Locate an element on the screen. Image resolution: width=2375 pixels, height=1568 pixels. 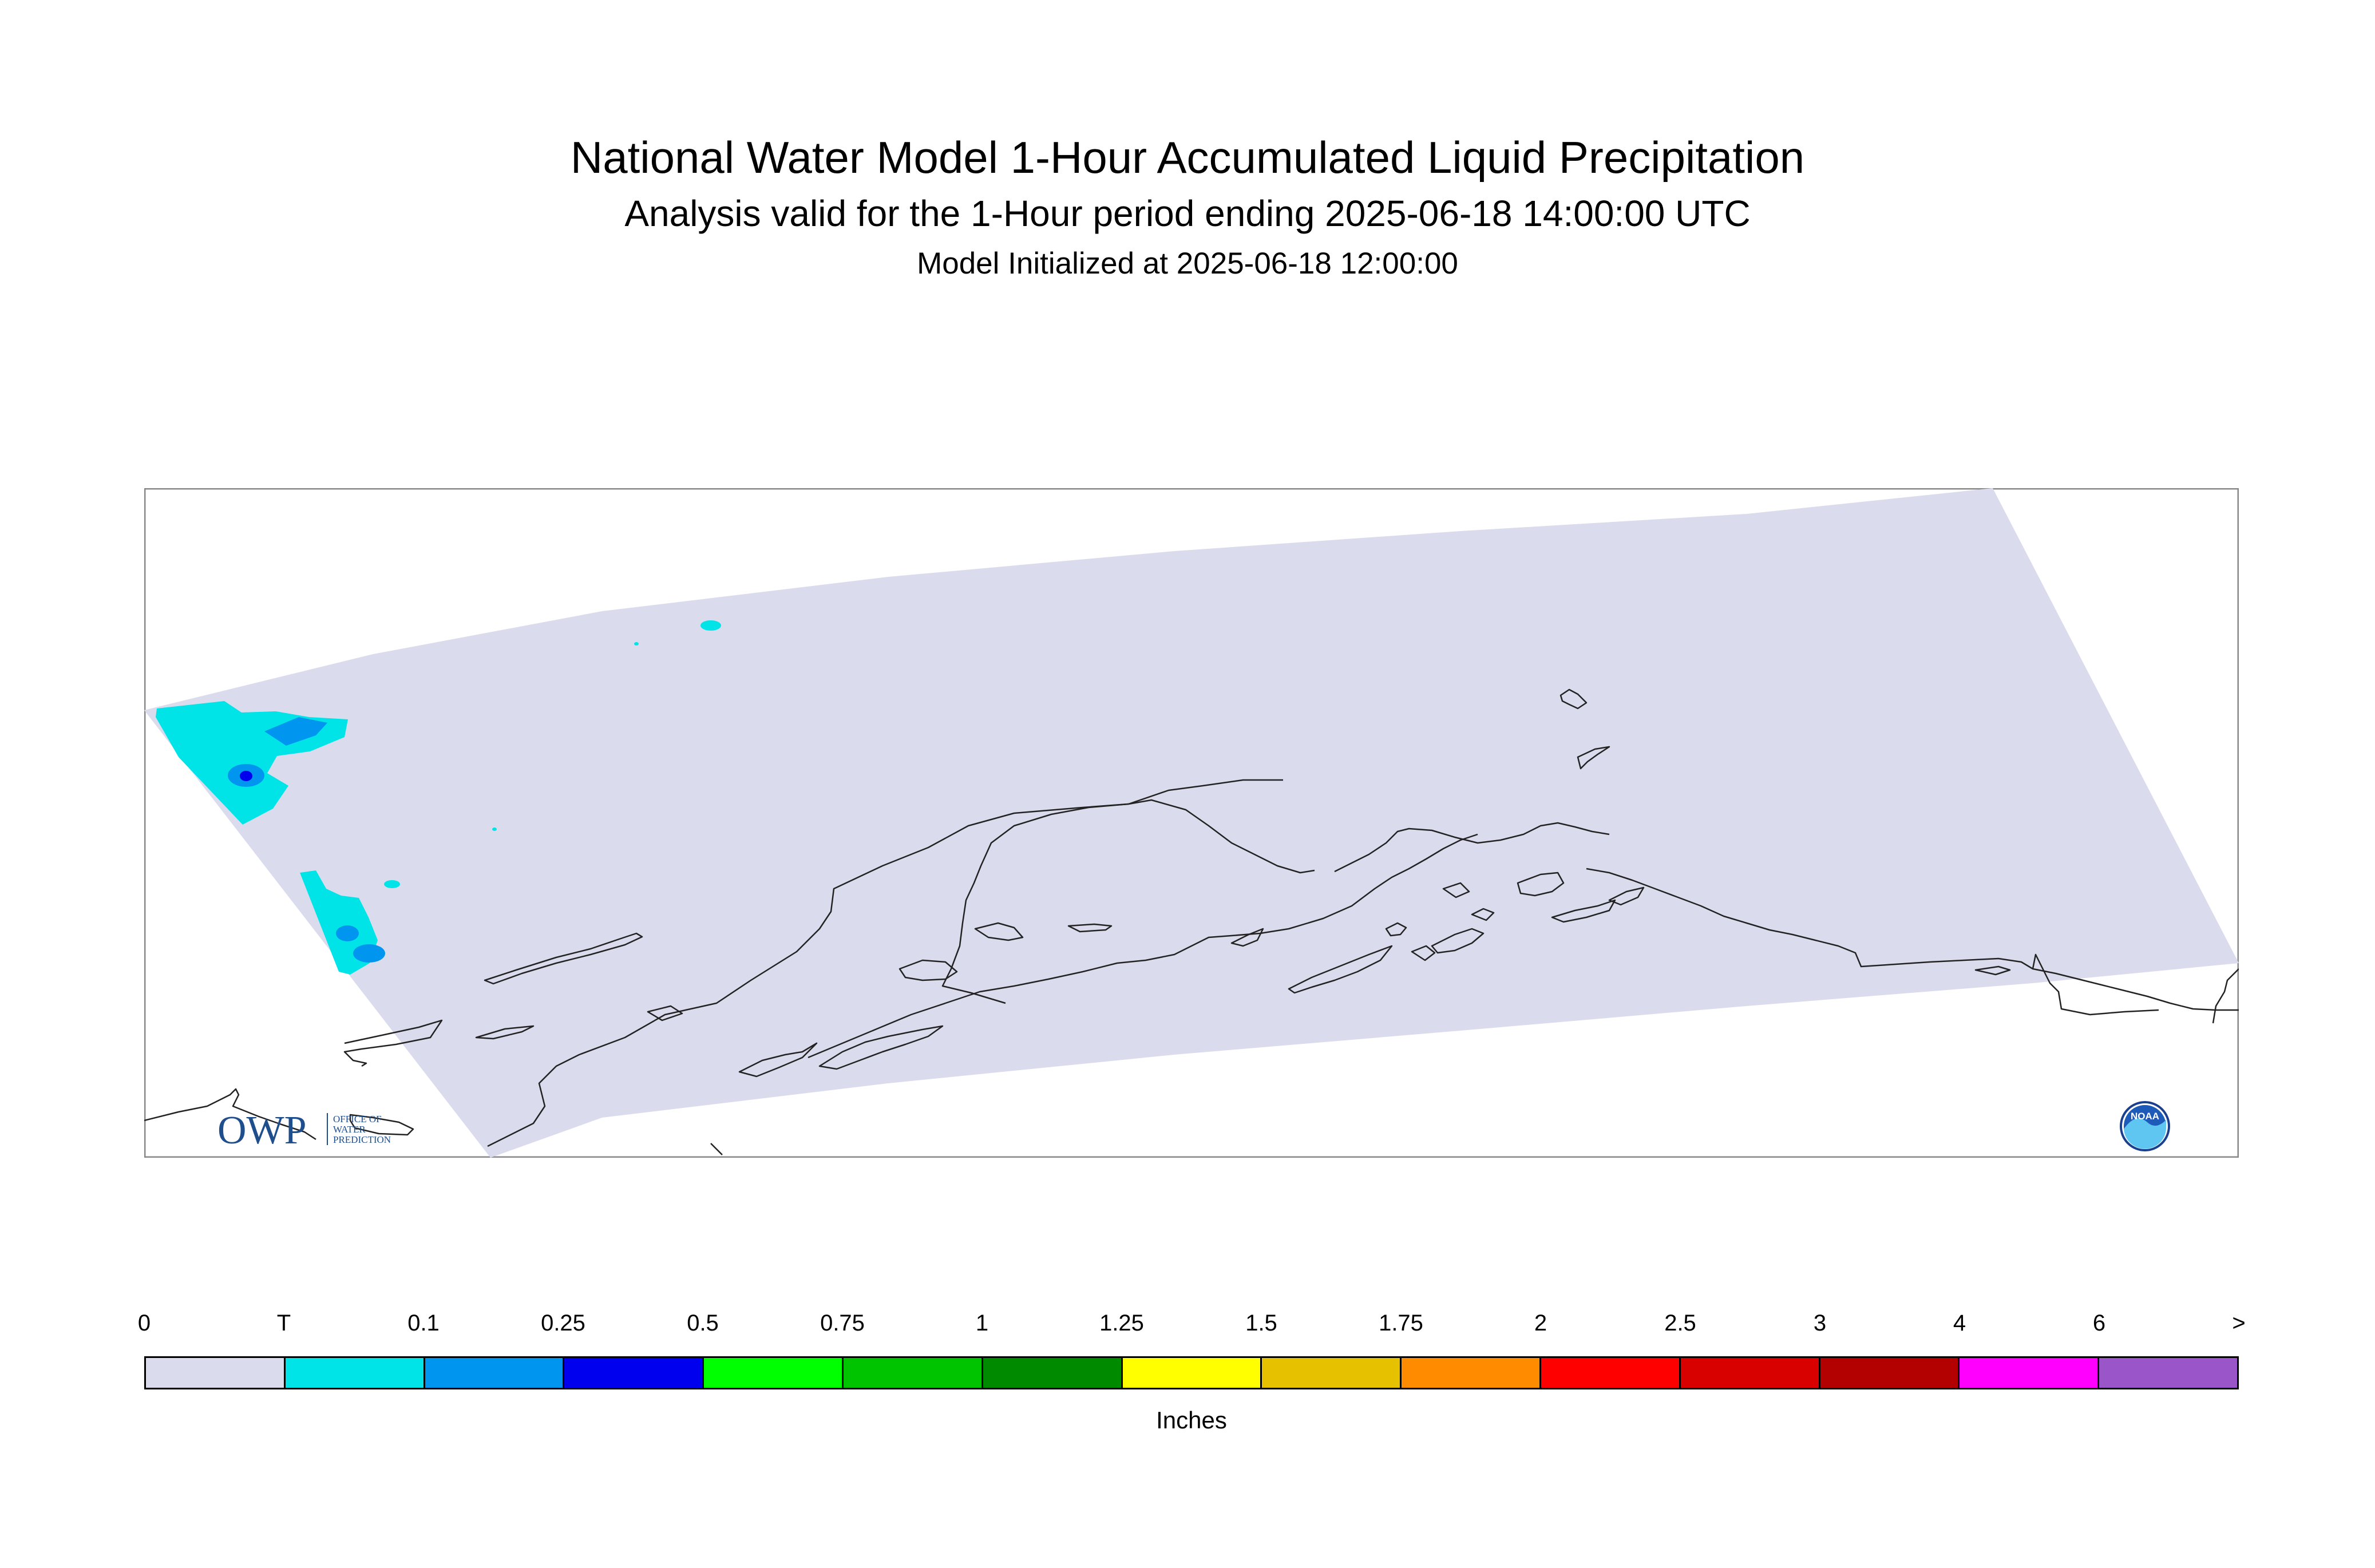
legend-tick-label: 6 is located at coordinates (2099, 1323).